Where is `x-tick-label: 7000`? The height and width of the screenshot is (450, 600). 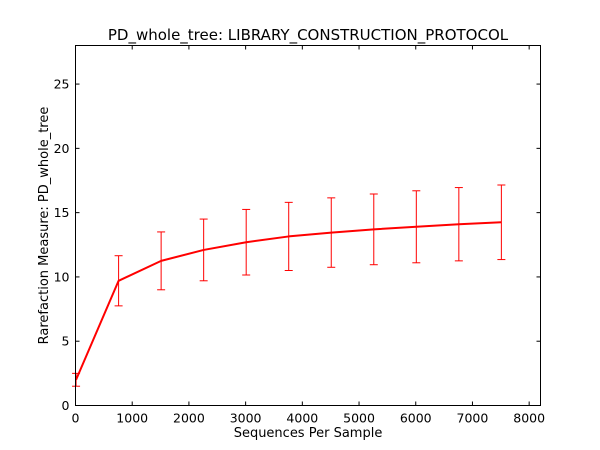 x-tick-label: 7000 is located at coordinates (473, 418).